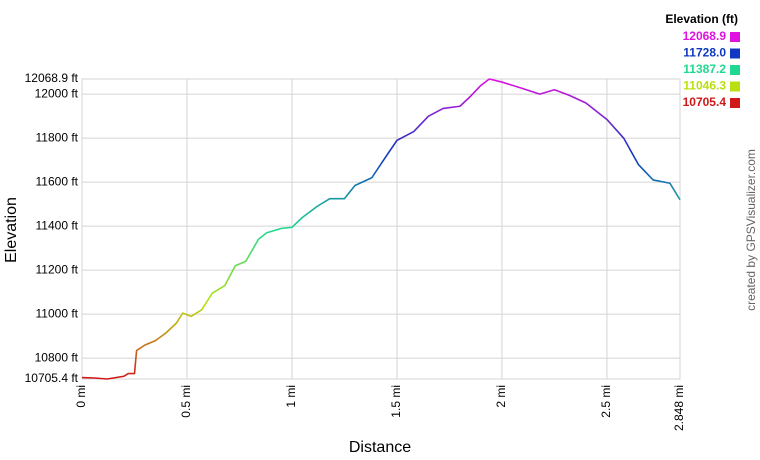 The image size is (760, 460). What do you see at coordinates (291, 396) in the screenshot?
I see `x-tick-label: 1 mi` at bounding box center [291, 396].